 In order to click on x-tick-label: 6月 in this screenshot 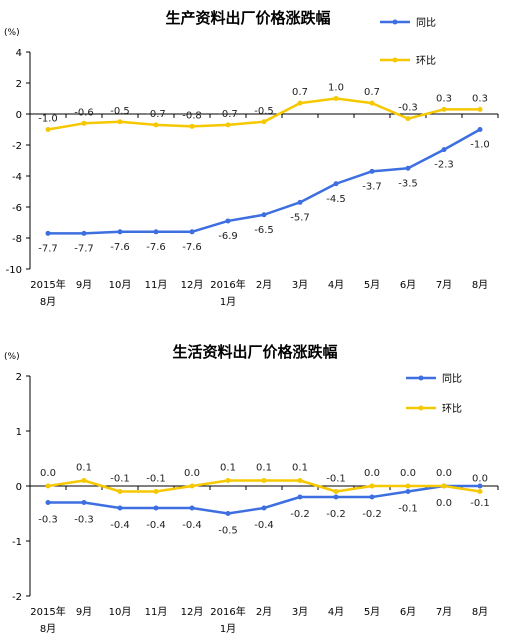, I will do `click(408, 285)`.